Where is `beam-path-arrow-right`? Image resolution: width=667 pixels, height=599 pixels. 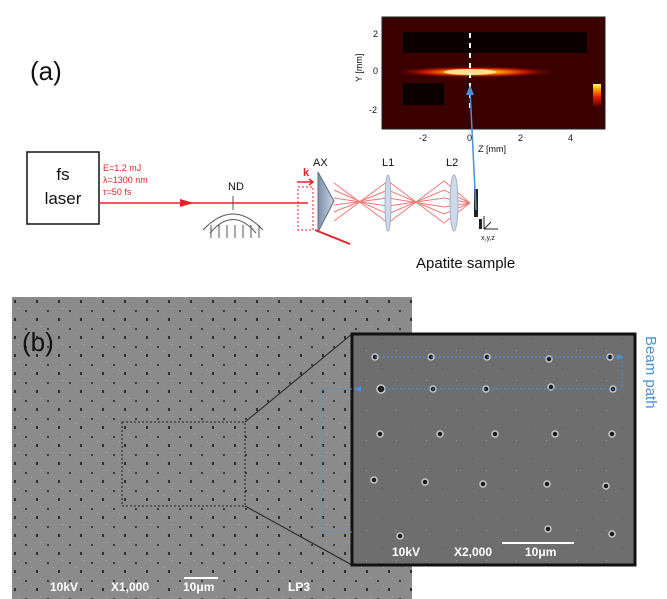
beam-path-arrow-right is located at coordinates (620, 357).